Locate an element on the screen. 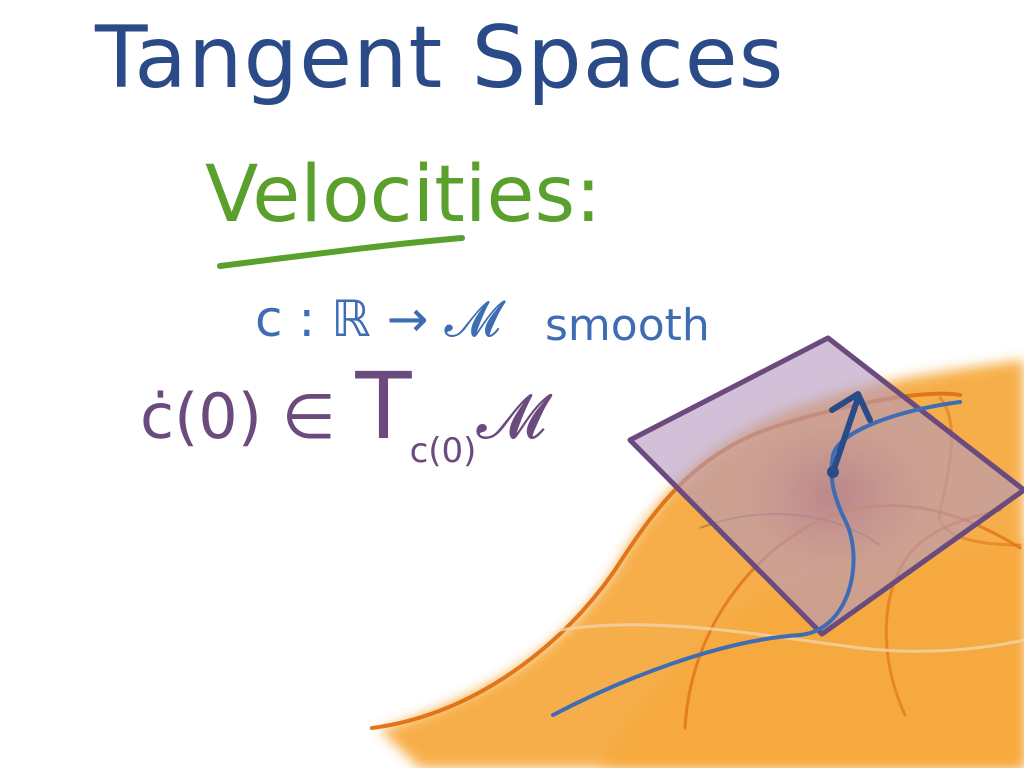  curve-definition: c : ℝ → 𝓜 is located at coordinates (378, 319).